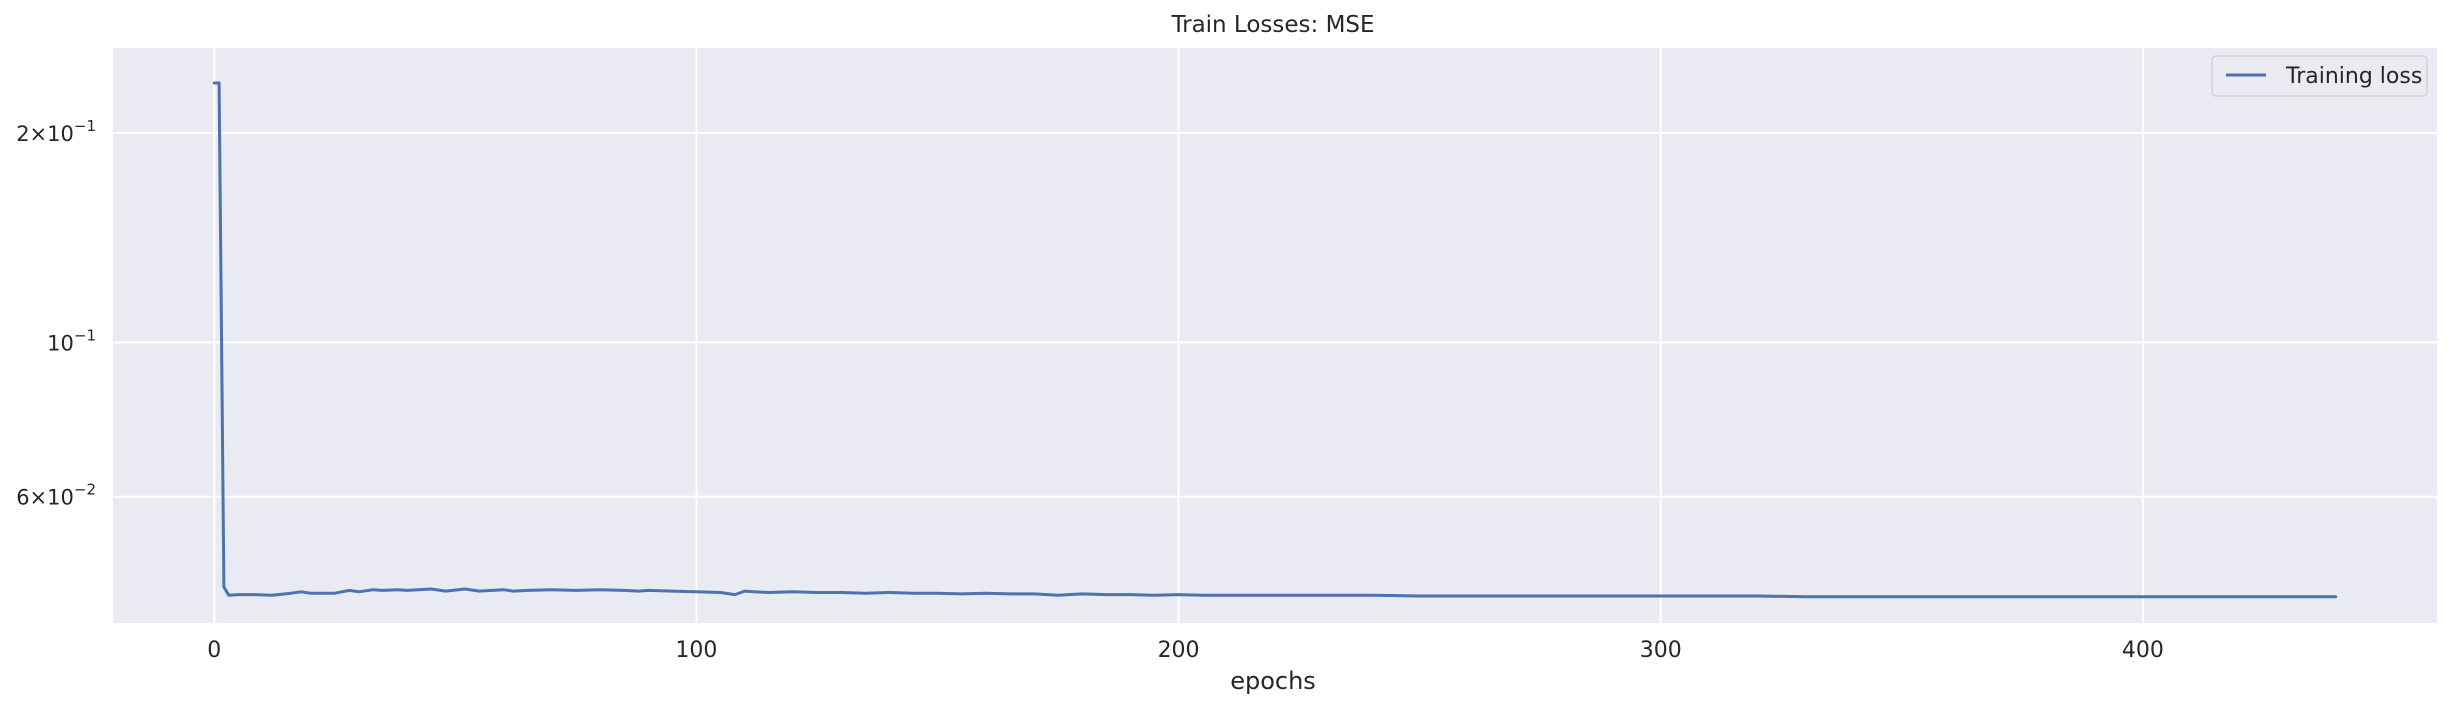 The width and height of the screenshot is (2450, 709). Describe the element at coordinates (1661, 650) in the screenshot. I see `x-tick-label: 300` at that location.